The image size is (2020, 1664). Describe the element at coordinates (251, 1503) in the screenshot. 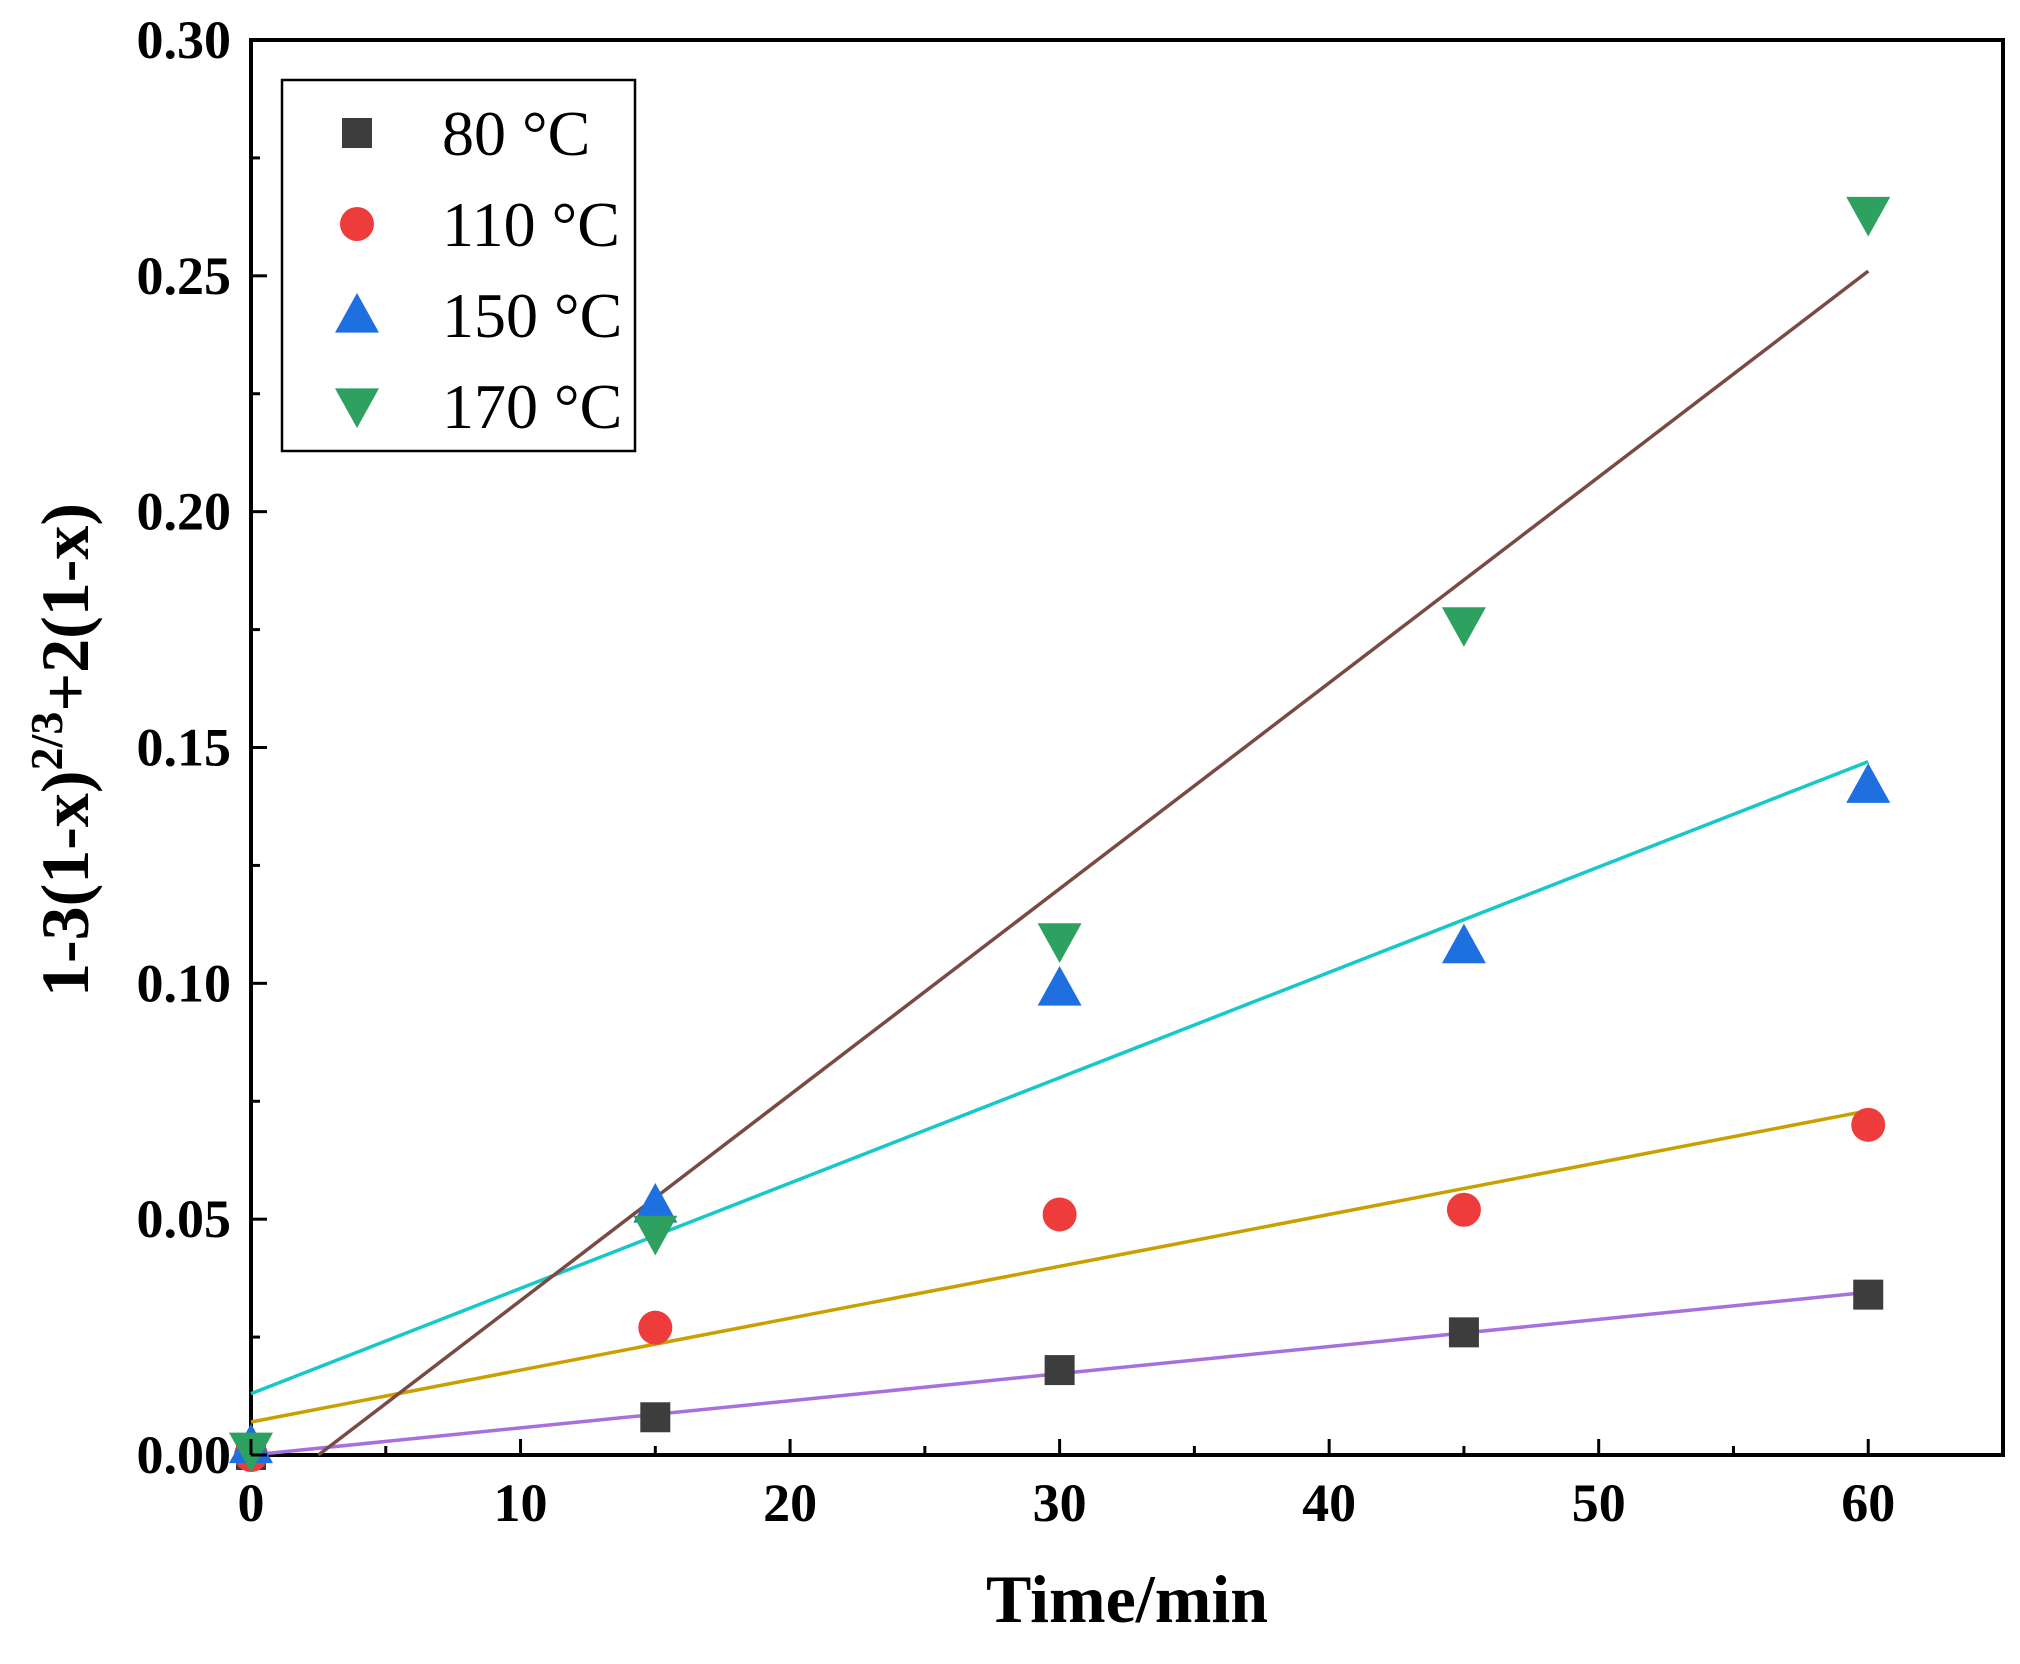

I see `x-tick-label: 0` at that location.